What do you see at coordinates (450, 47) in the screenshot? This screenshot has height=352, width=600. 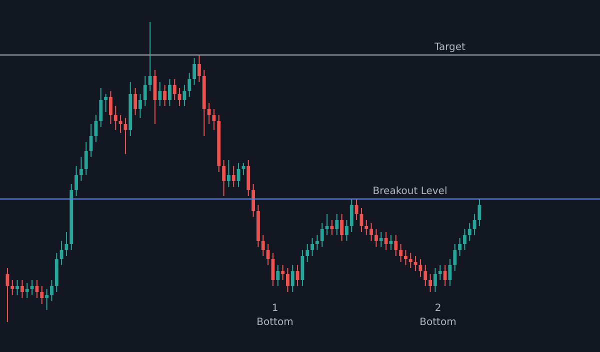 I see `ref-line-label: Target` at bounding box center [450, 47].